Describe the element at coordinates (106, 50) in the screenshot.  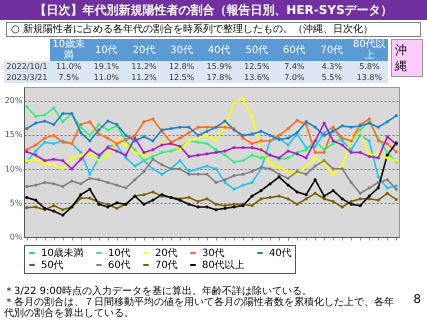
I see `text: 10代` at that location.